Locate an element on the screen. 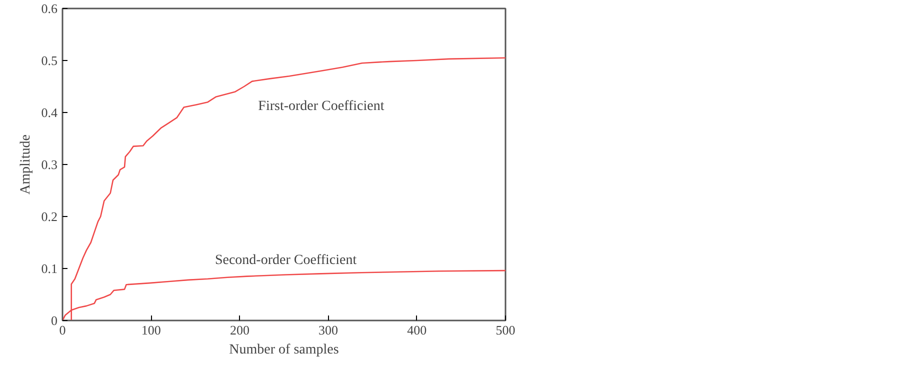 This screenshot has width=903, height=370. y-tick-label: 0.1 is located at coordinates (49, 268).